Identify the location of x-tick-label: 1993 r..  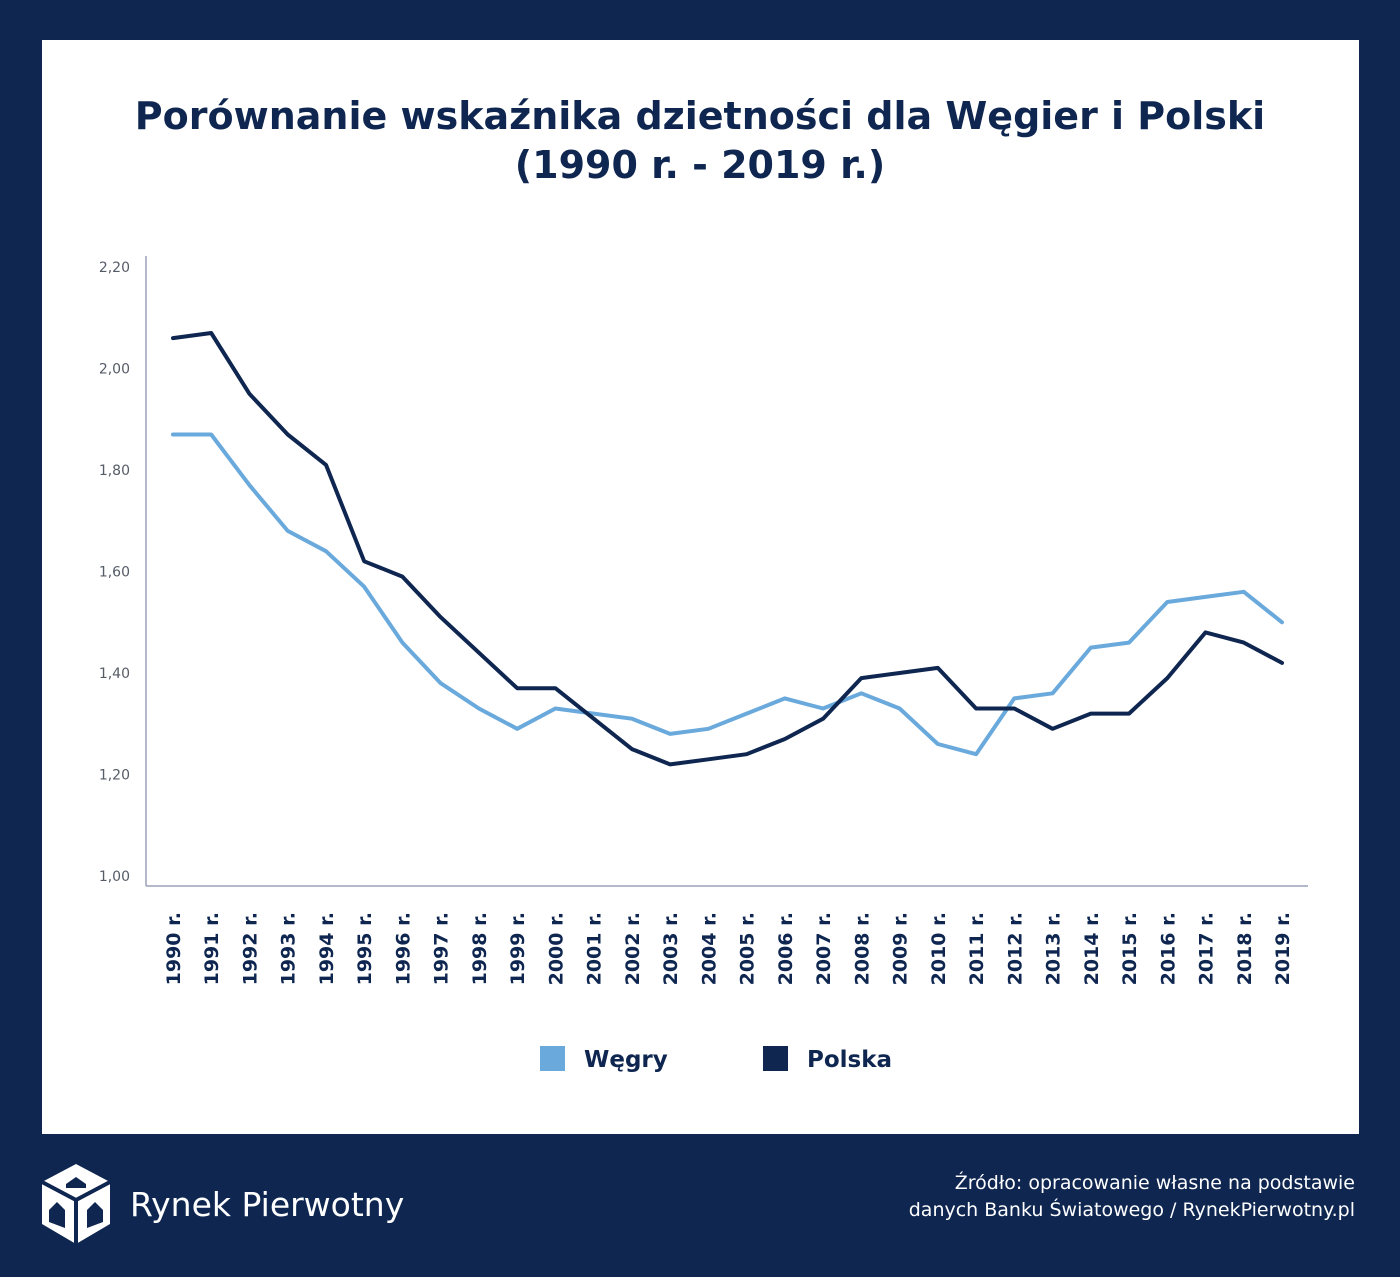
(289, 948).